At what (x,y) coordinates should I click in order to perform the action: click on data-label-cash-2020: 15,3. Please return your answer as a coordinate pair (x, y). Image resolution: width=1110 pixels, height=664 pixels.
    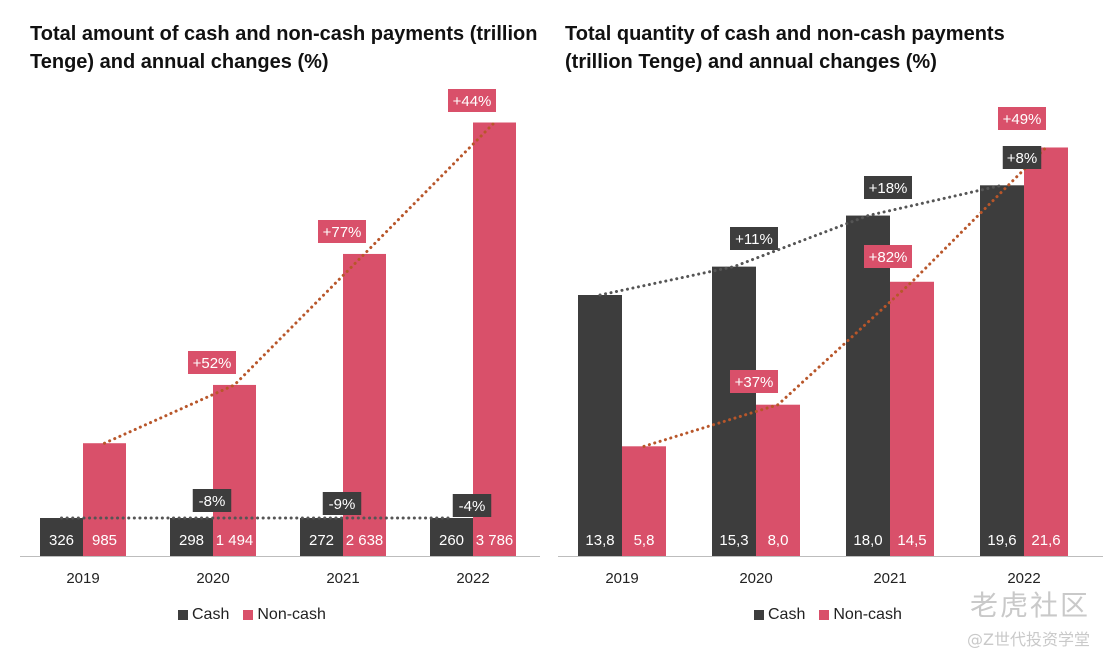
    Looking at the image, I should click on (733, 540).